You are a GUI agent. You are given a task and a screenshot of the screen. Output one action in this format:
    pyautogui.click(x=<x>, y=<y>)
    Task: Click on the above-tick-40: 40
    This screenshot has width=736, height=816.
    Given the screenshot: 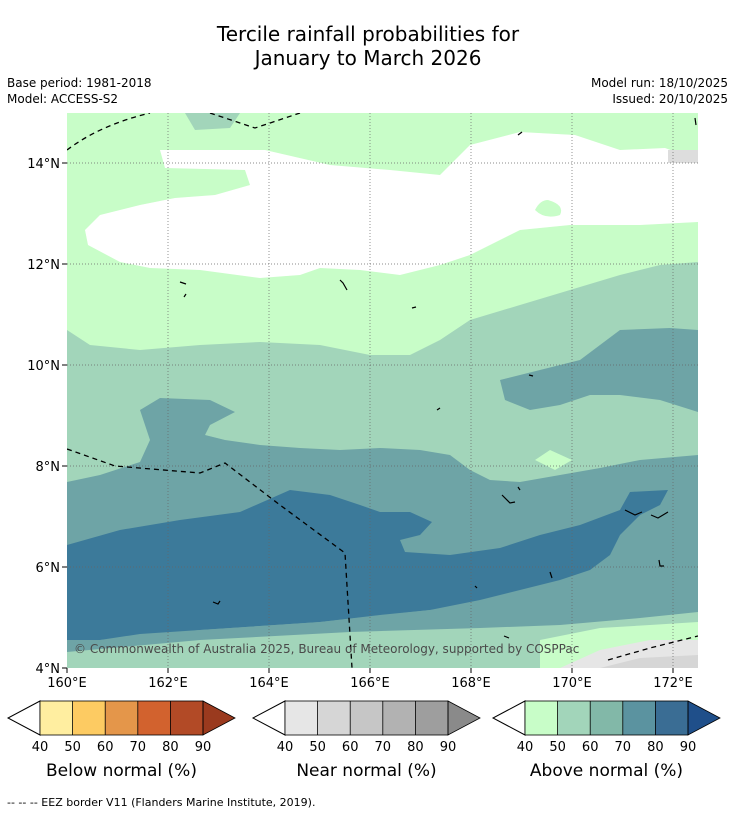 What is the action you would take?
    pyautogui.click(x=525, y=747)
    